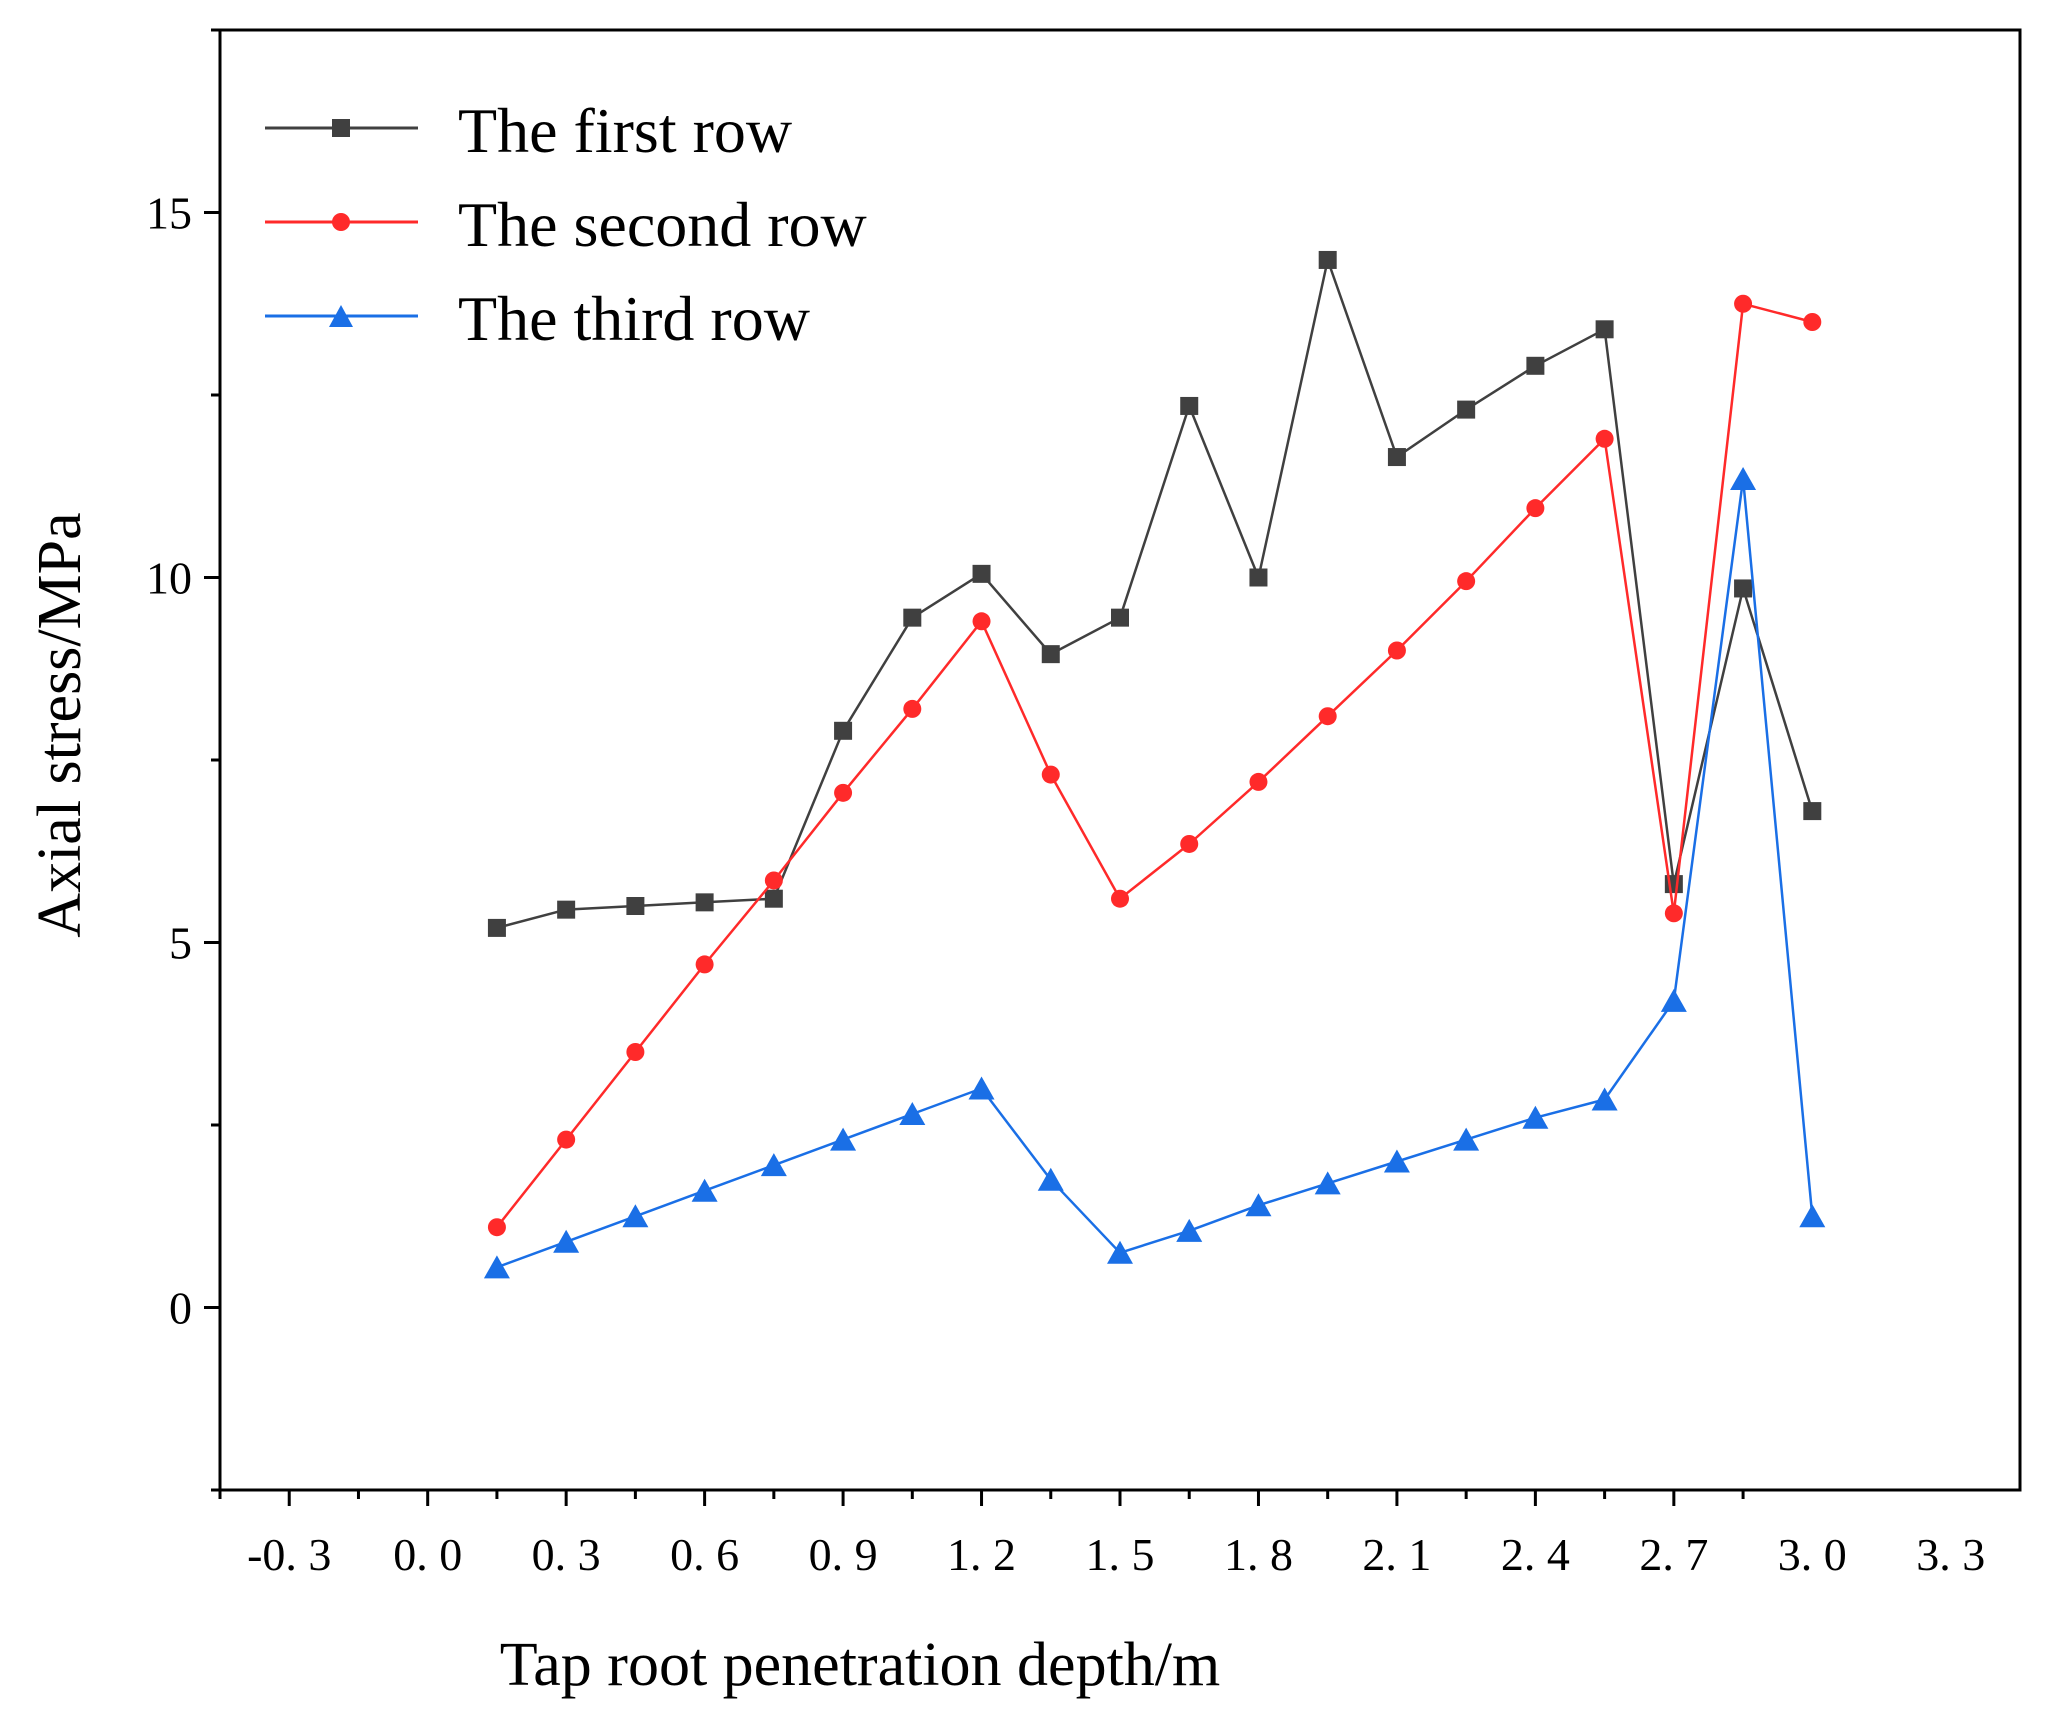 Image resolution: width=2048 pixels, height=1709 pixels. I want to click on x-axis-title: Tap root penetration depth/m, so click(860, 1665).